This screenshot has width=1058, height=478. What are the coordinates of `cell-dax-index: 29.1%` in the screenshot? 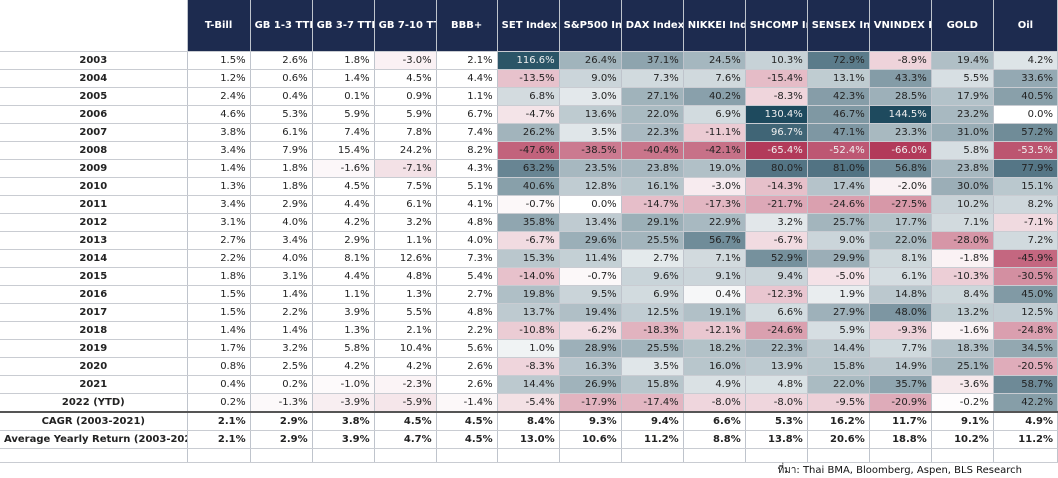 It's located at (652, 222).